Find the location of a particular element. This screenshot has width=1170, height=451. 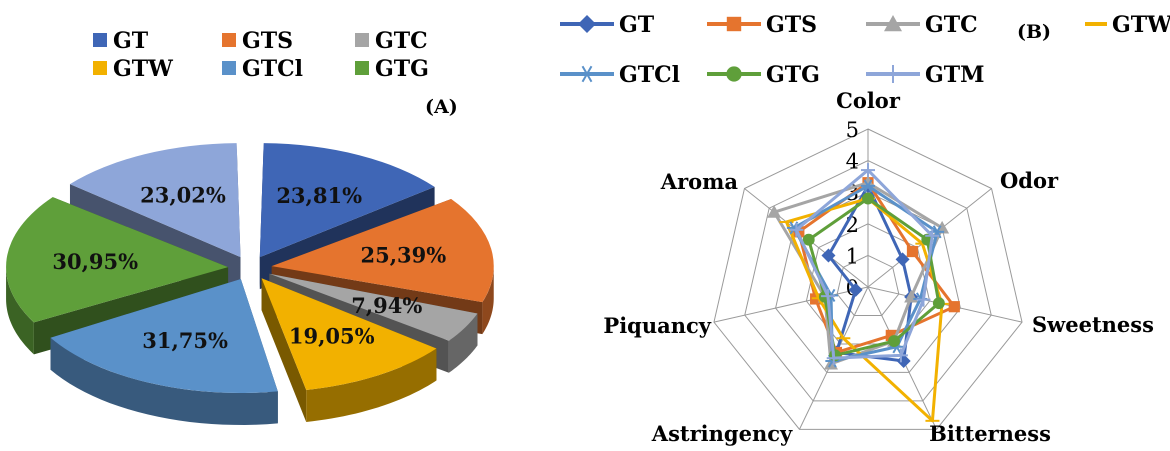

radar-axis-label-bitterness: Bitterness is located at coordinates (990, 433).